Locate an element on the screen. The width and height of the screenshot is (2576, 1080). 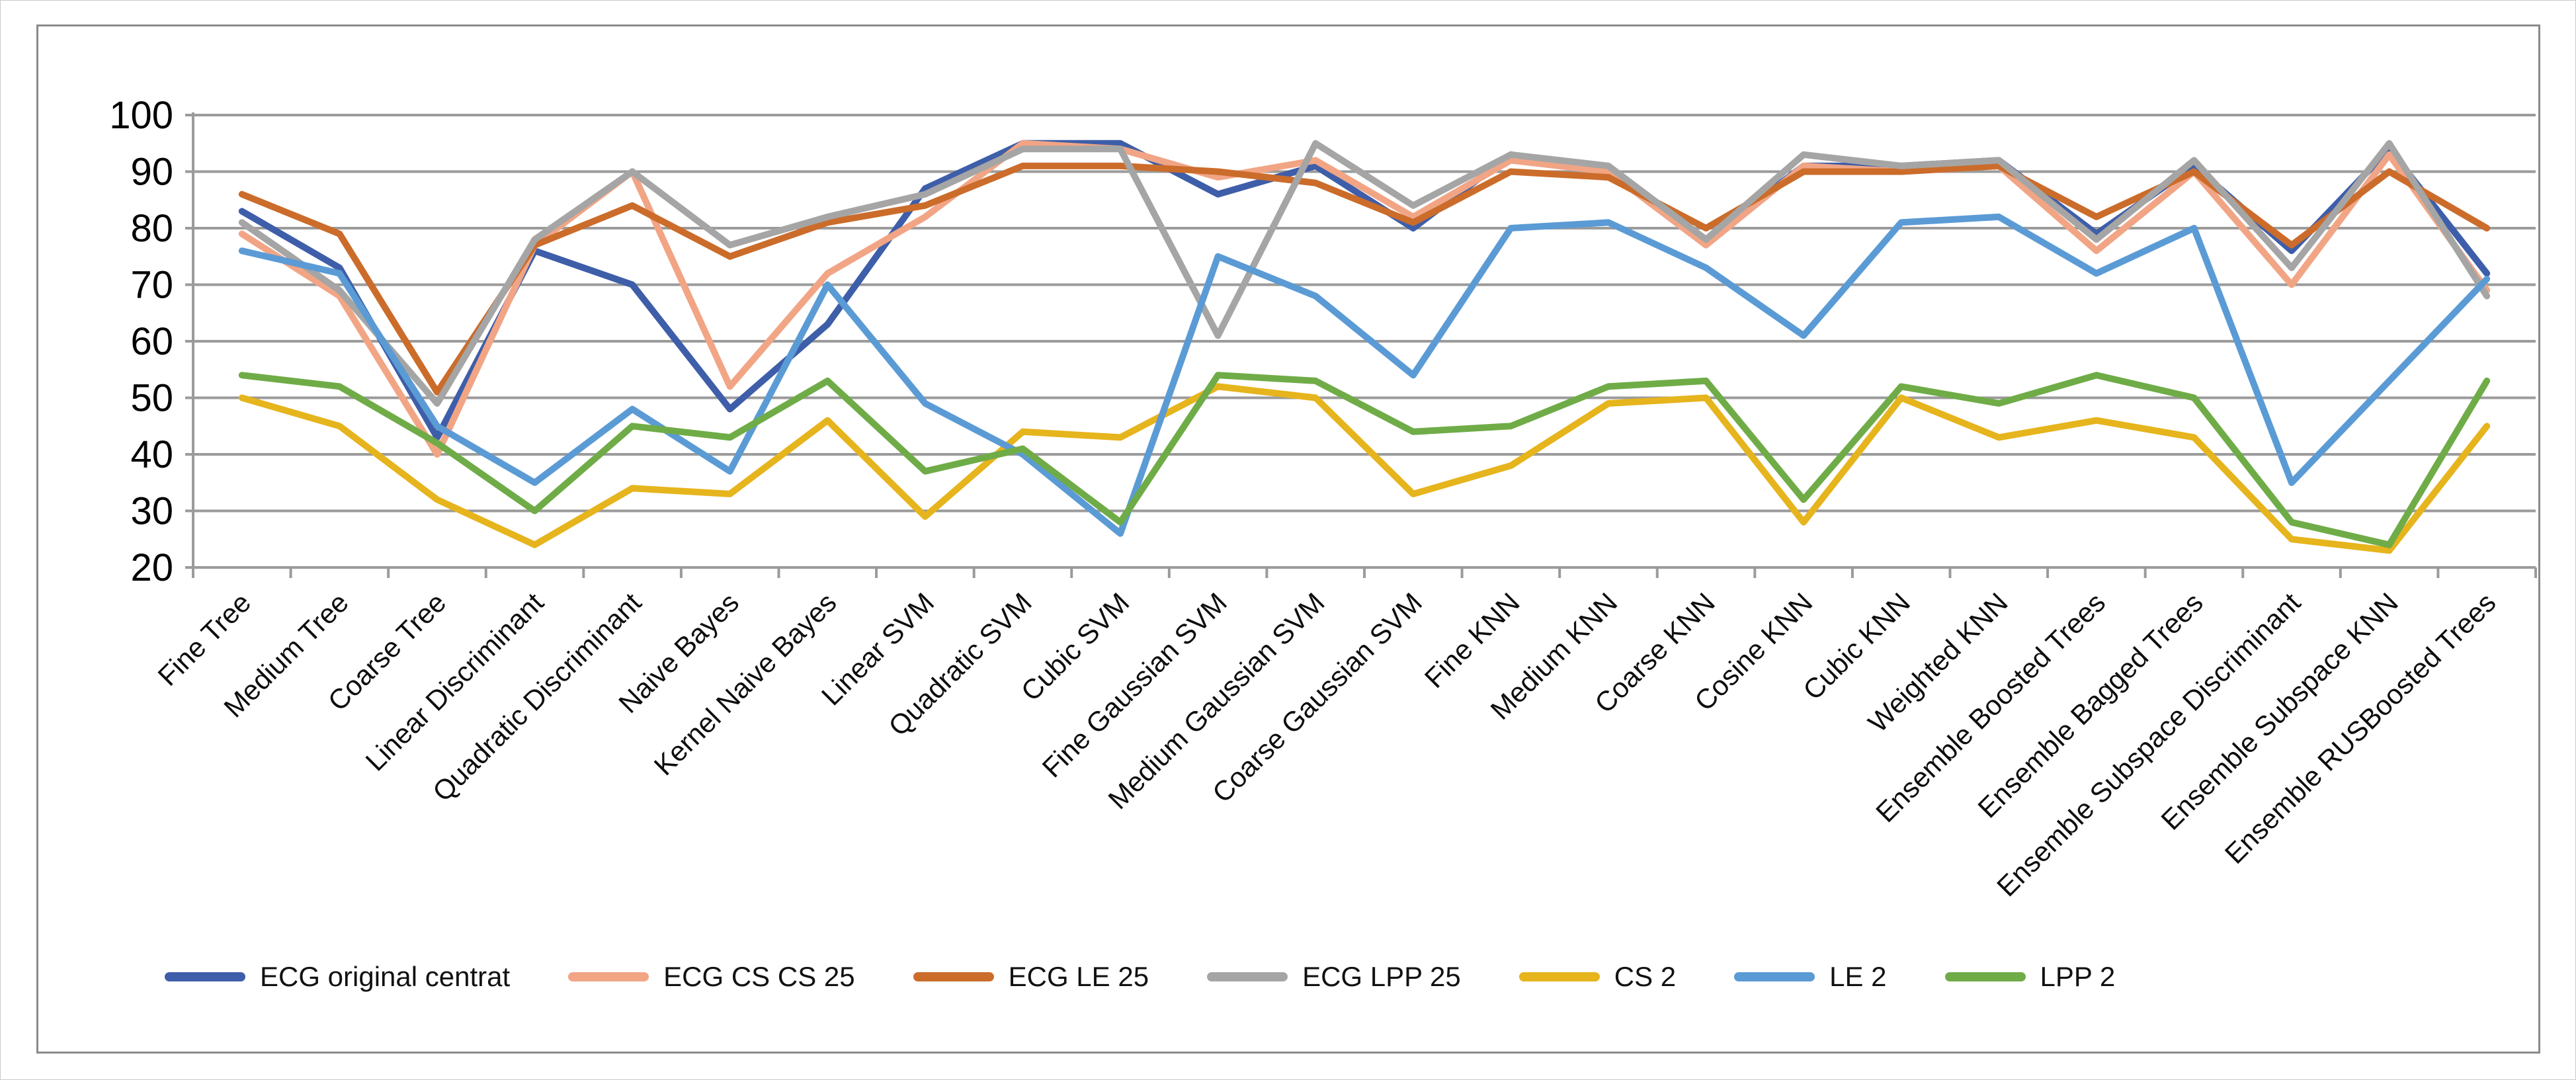
legend-item-ecg-le-25: ECG LE 25 is located at coordinates (1031, 977).